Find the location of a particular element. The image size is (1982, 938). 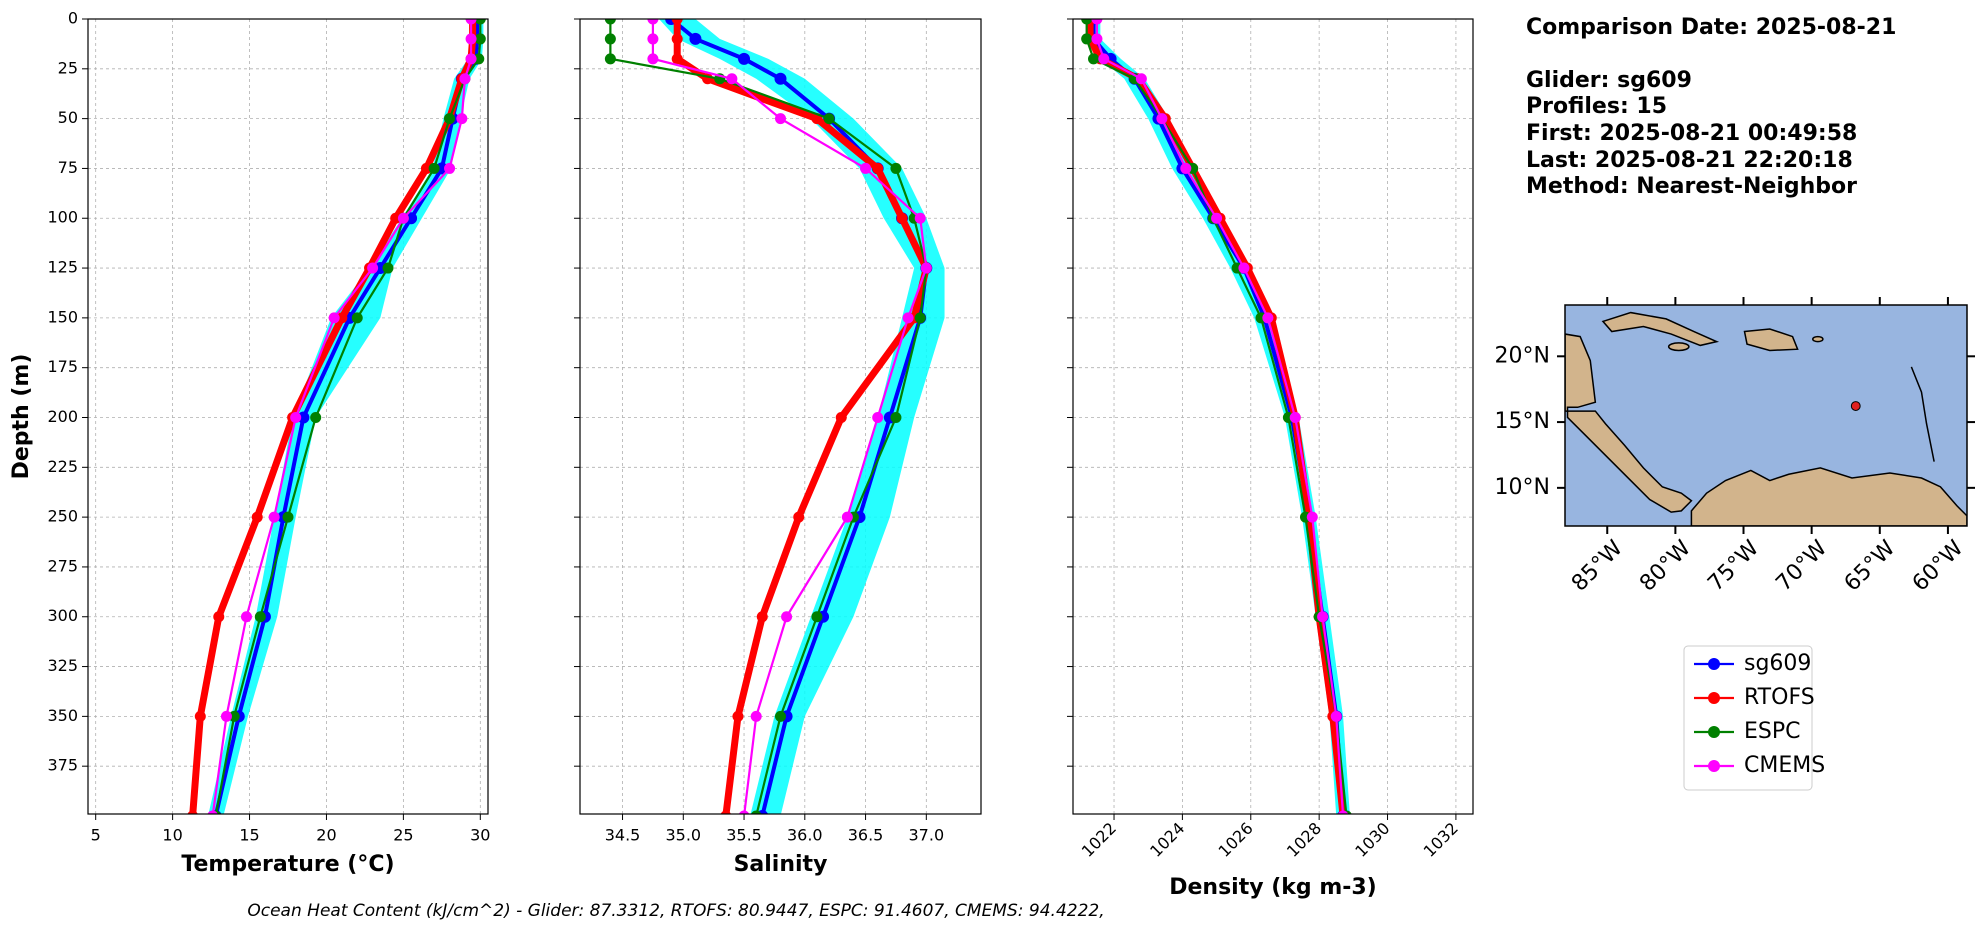

y-tick-label: 150 is located at coordinates (62, 316).